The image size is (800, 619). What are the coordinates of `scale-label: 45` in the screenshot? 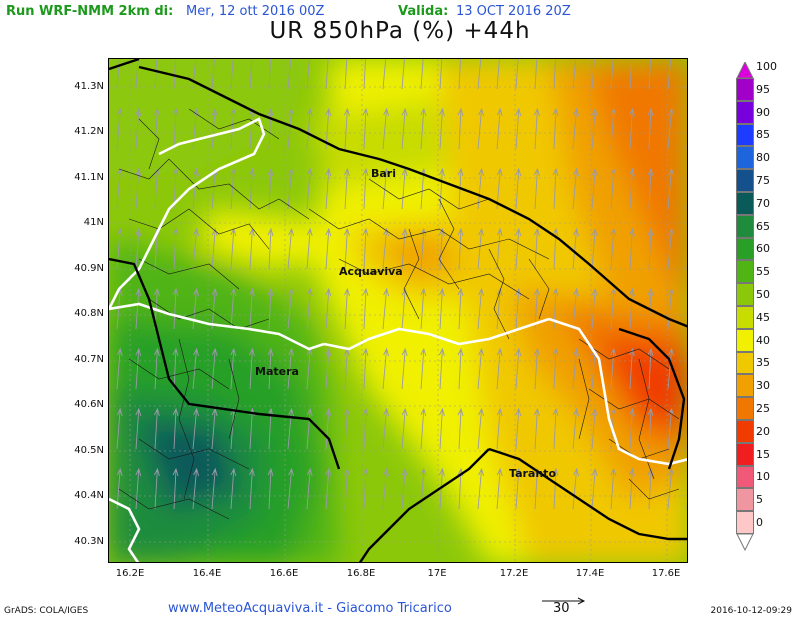 It's located at (763, 317).